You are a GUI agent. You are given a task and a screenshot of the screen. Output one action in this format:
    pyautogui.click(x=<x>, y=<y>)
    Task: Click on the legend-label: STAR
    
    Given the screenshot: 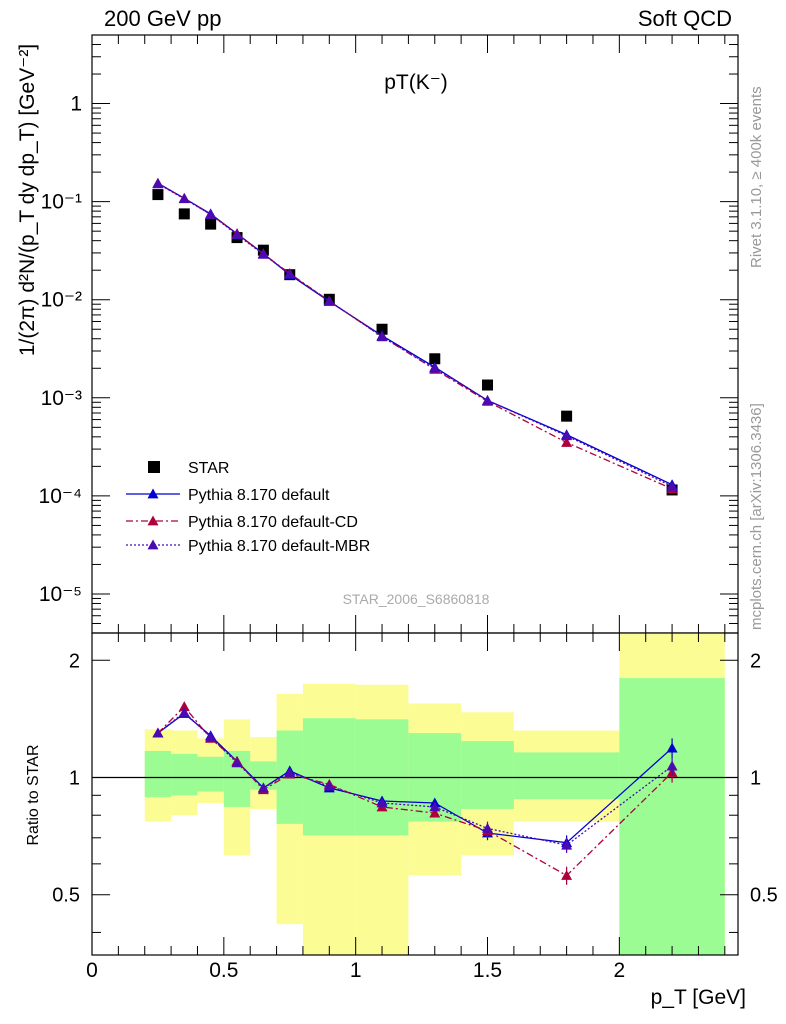 What is the action you would take?
    pyautogui.click(x=208, y=468)
    